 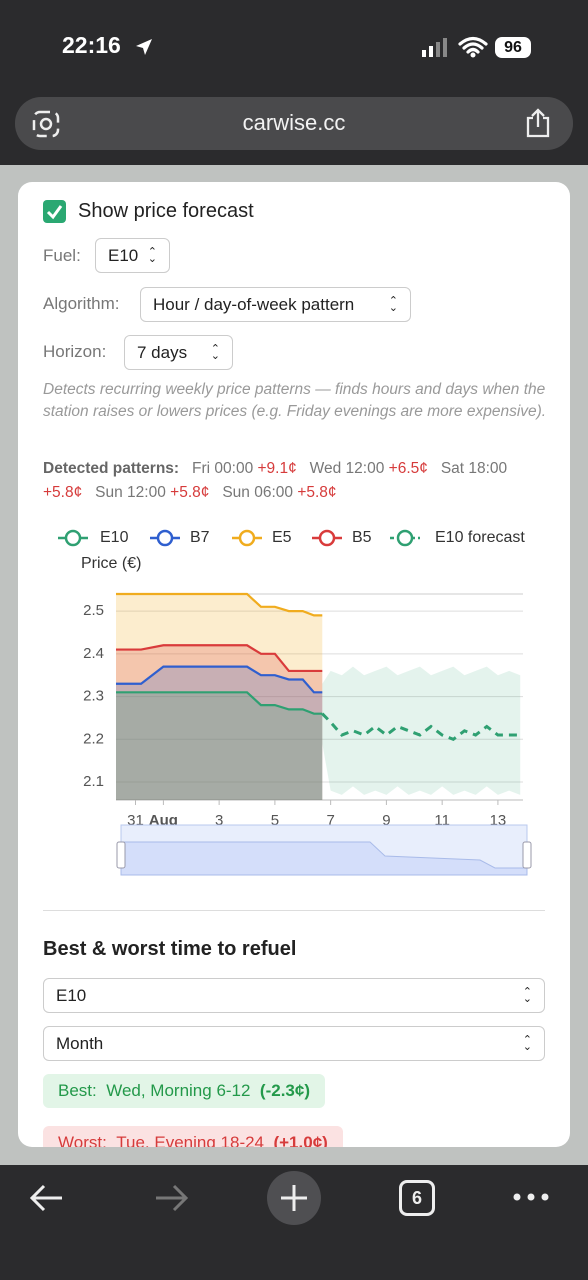 What do you see at coordinates (254, 304) in the screenshot?
I see `algorithm-value: Hour / day-of-week pattern` at bounding box center [254, 304].